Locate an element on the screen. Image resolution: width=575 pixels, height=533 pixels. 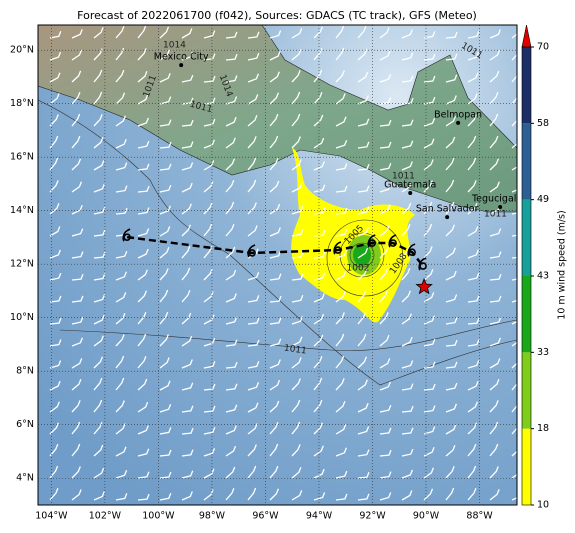
lat-tick-label: 6°N is located at coordinates (25, 424).